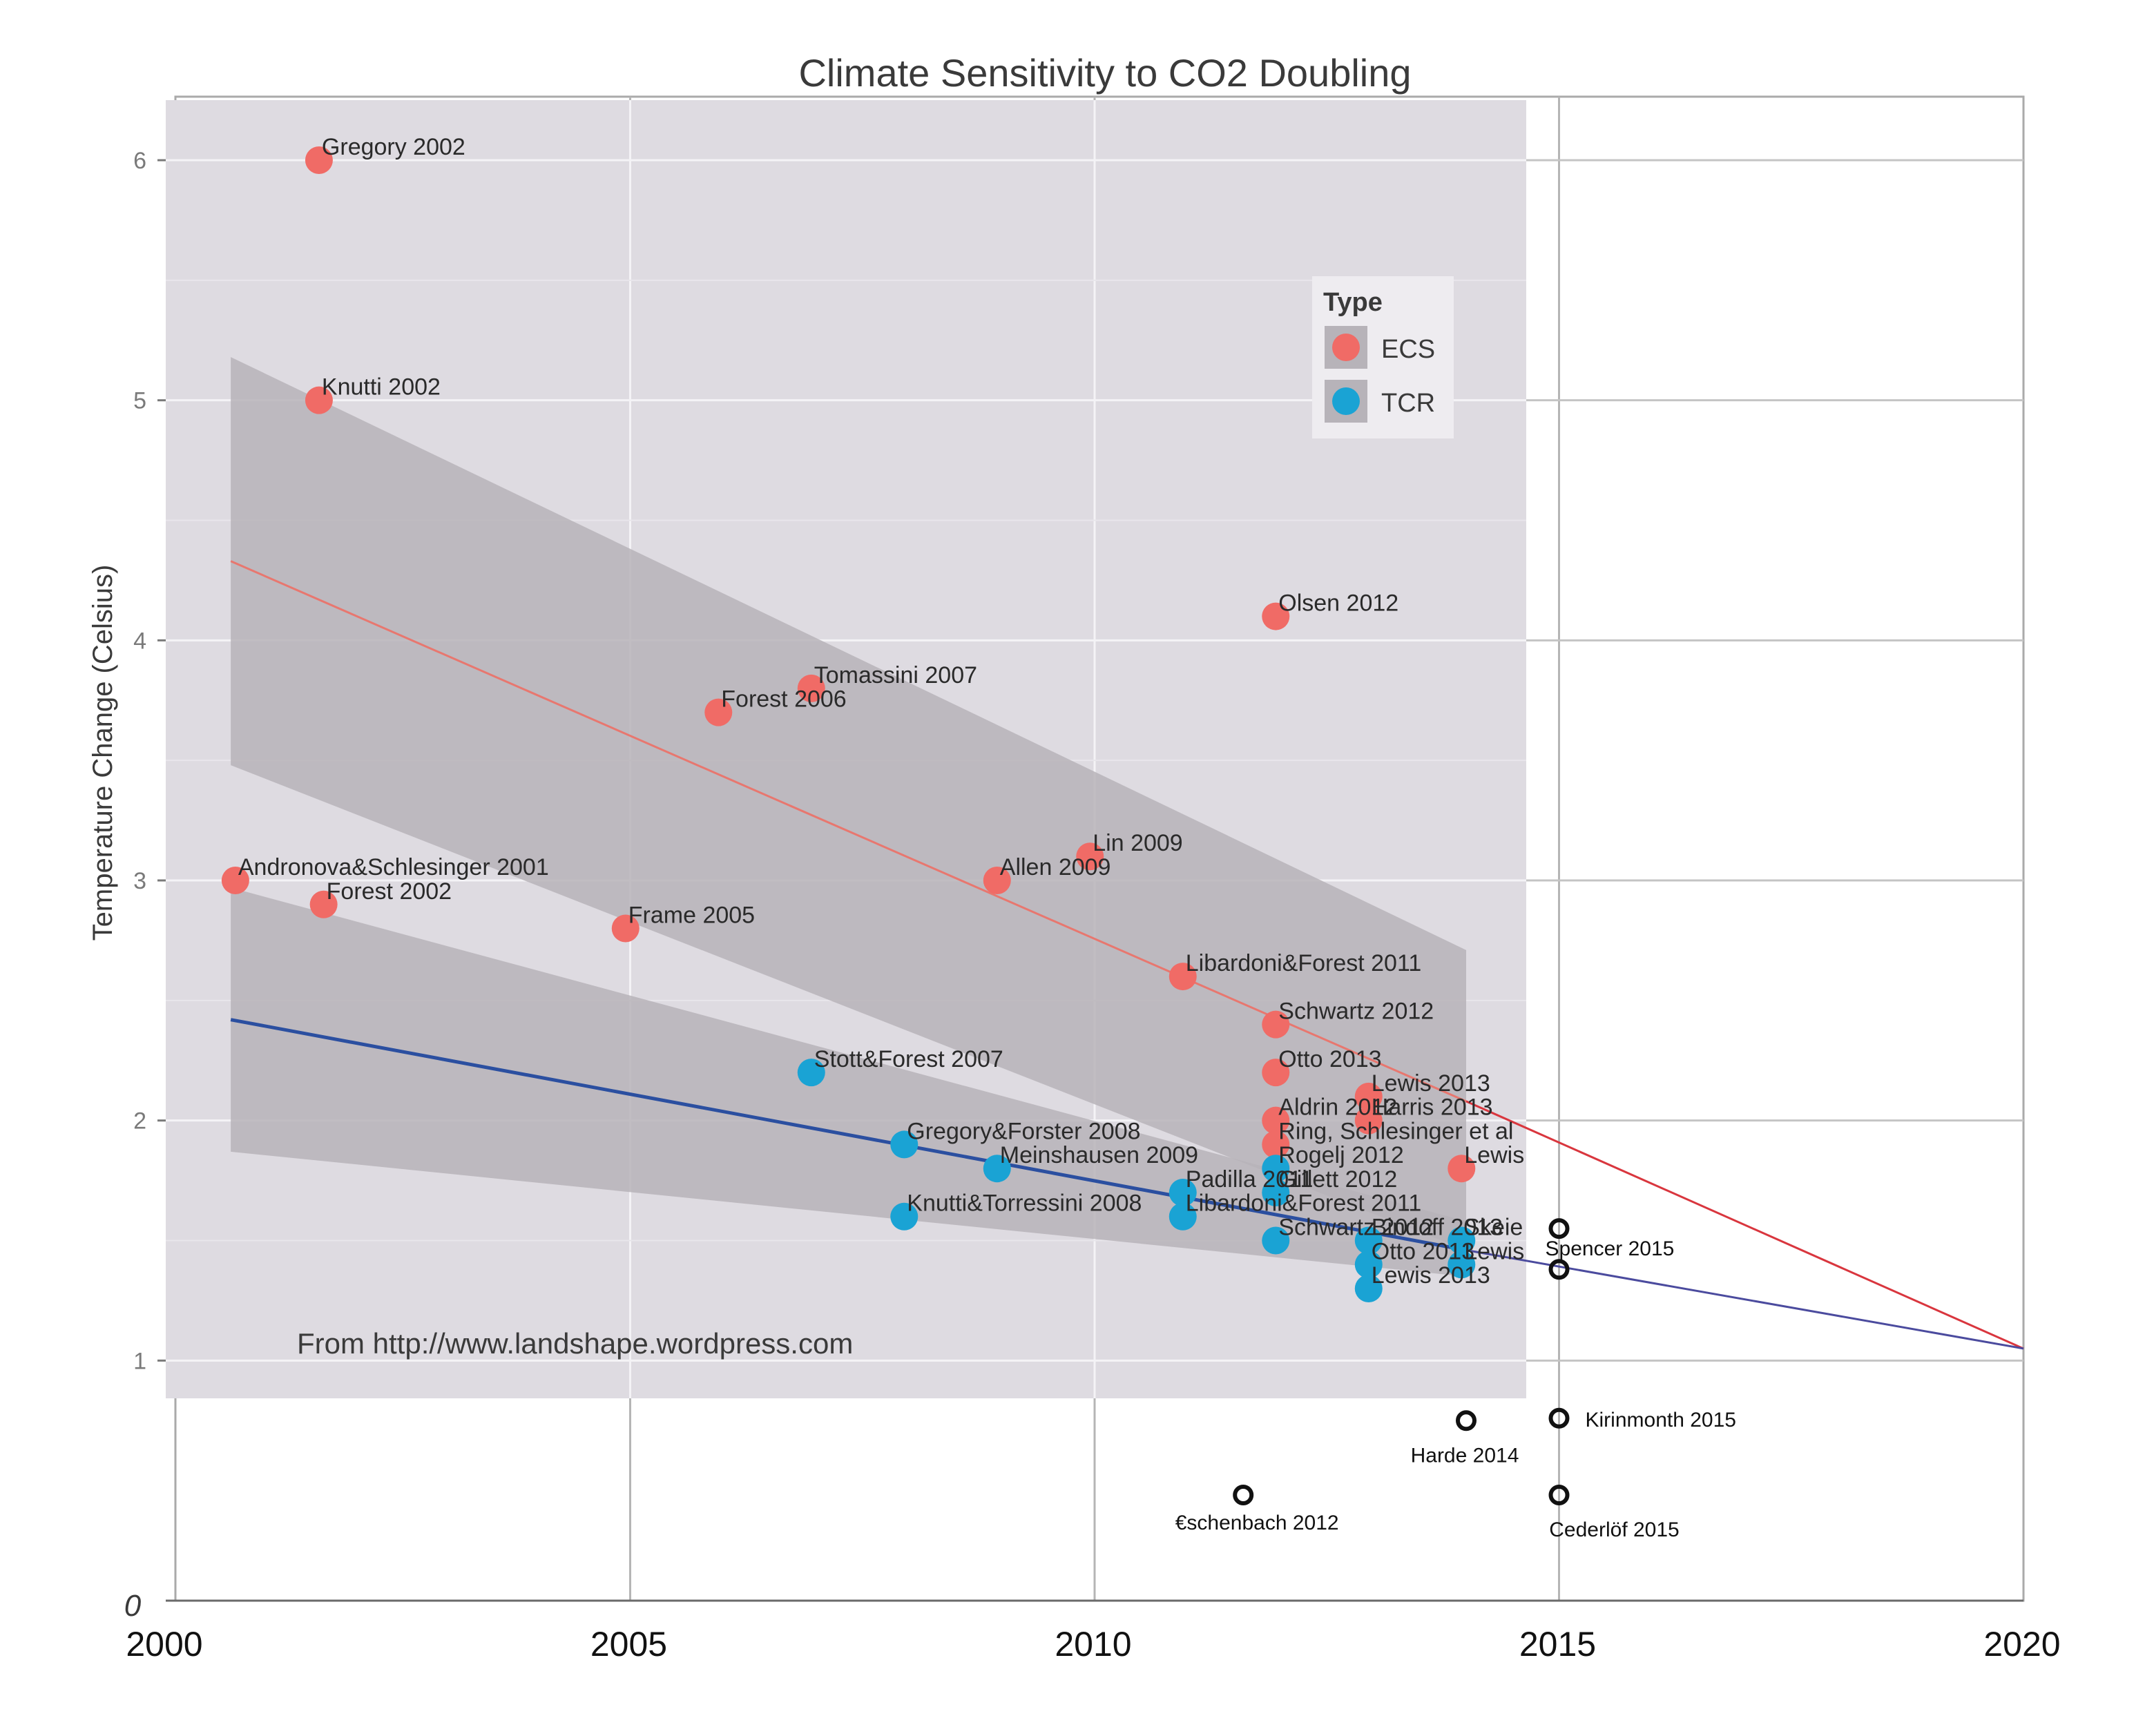 This screenshot has width=2154, height=1736. What do you see at coordinates (1465, 1455) in the screenshot?
I see `hand-drawn-label: Harde 2014` at bounding box center [1465, 1455].